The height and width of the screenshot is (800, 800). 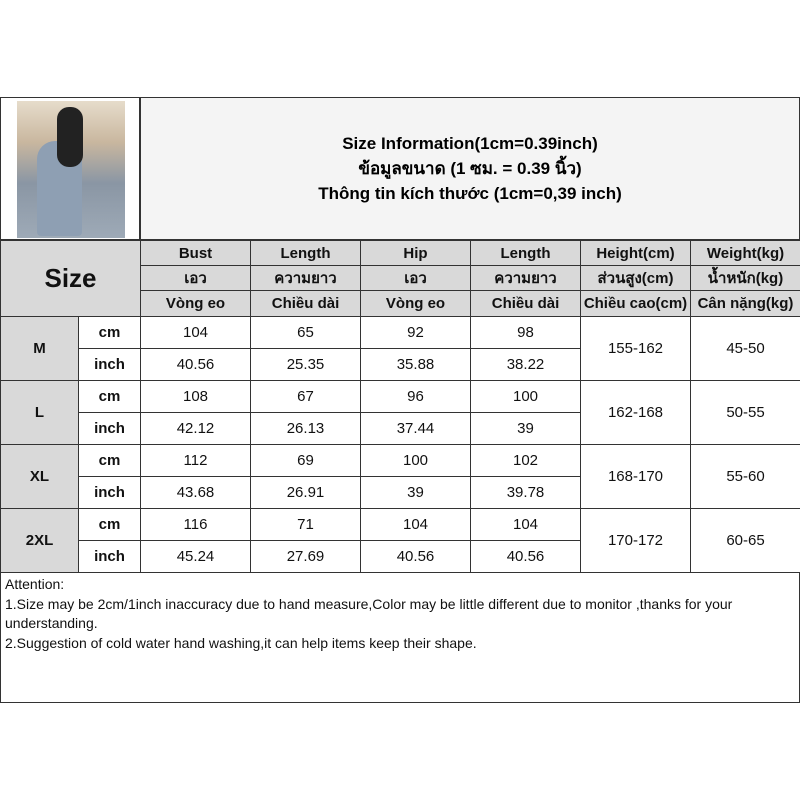 What do you see at coordinates (195, 396) in the screenshot?
I see `cm-value: 108` at bounding box center [195, 396].